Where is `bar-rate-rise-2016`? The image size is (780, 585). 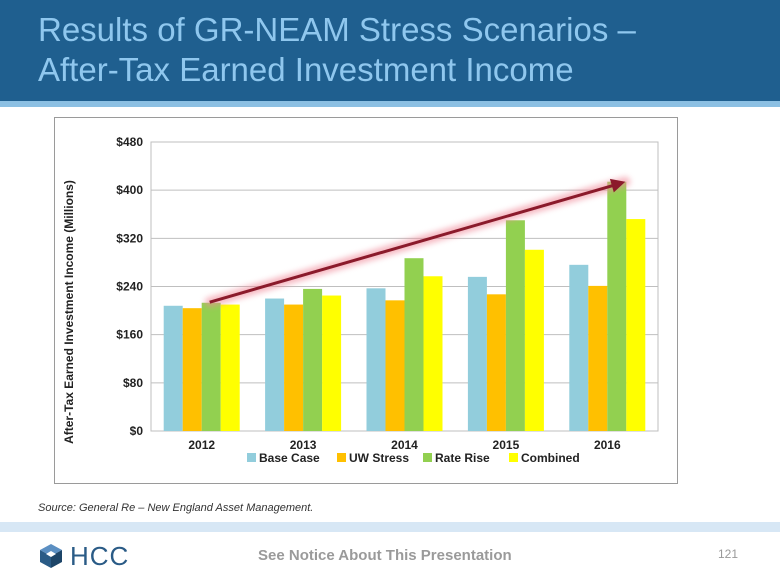
bar-rate-rise-2016 is located at coordinates (617, 306).